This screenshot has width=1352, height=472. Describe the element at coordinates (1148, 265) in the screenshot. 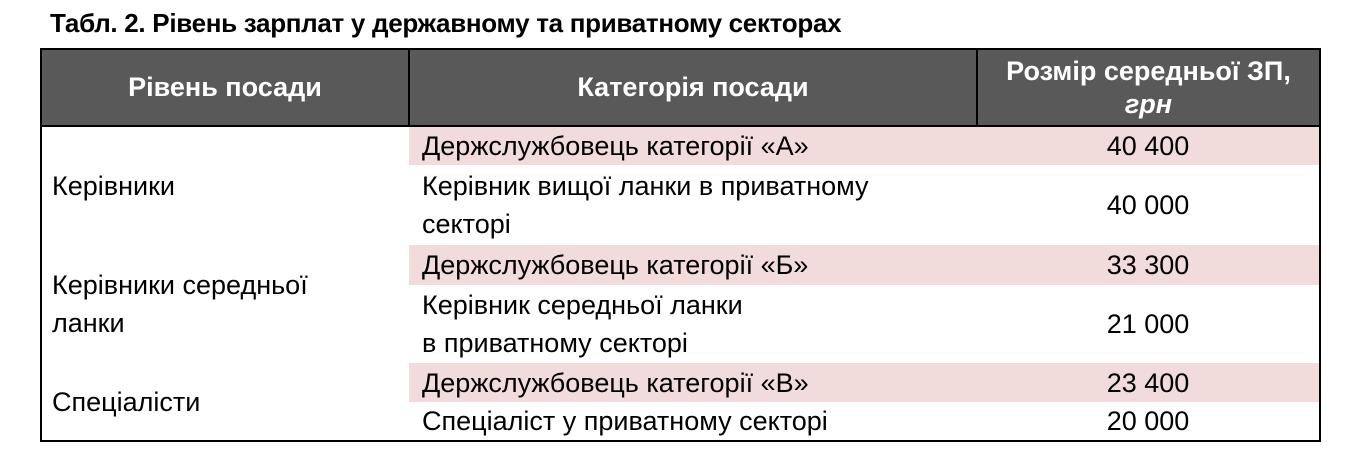

I see `salary-cell: 33 300` at that location.